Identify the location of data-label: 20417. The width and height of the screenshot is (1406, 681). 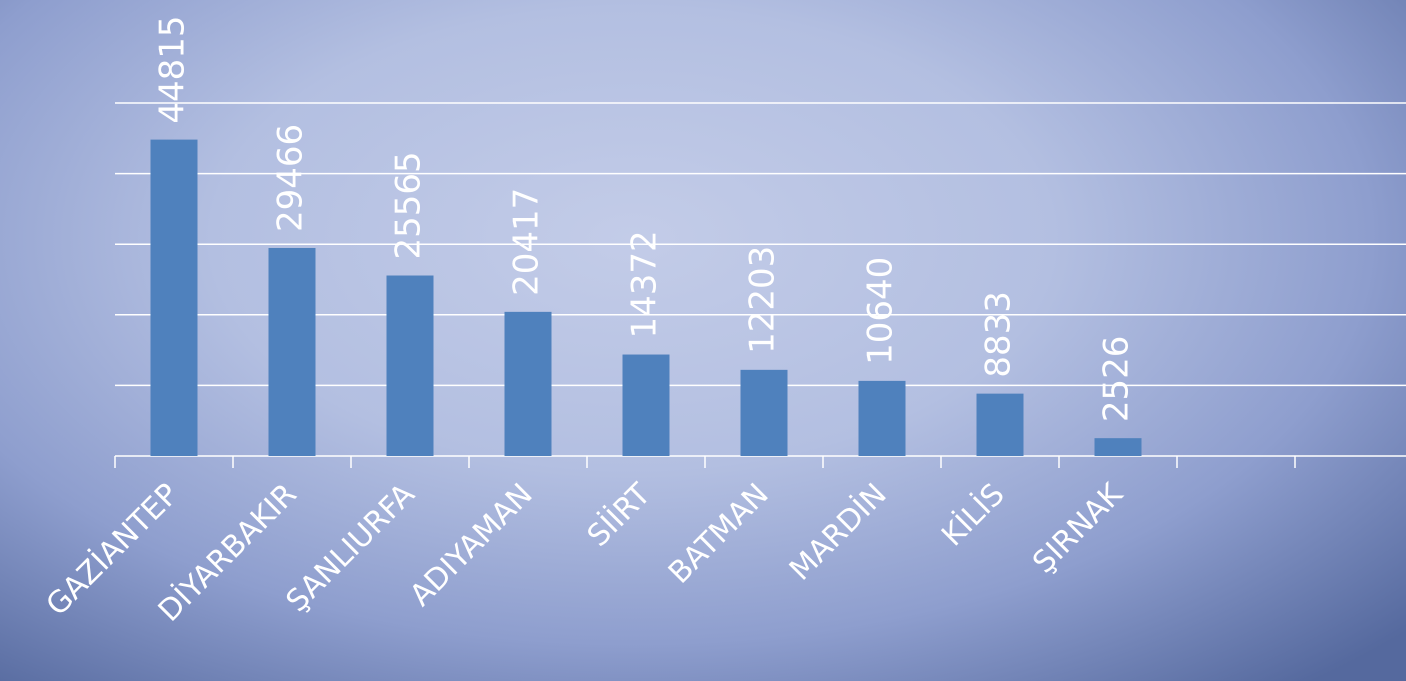
(527, 242).